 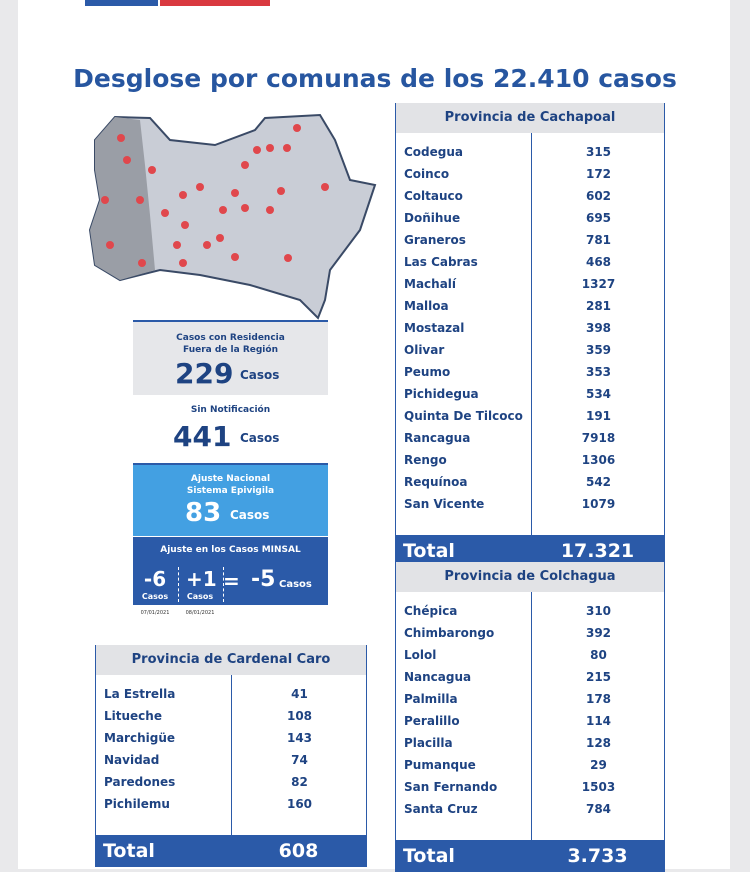 I want to click on row-value: 695, so click(x=598, y=218).